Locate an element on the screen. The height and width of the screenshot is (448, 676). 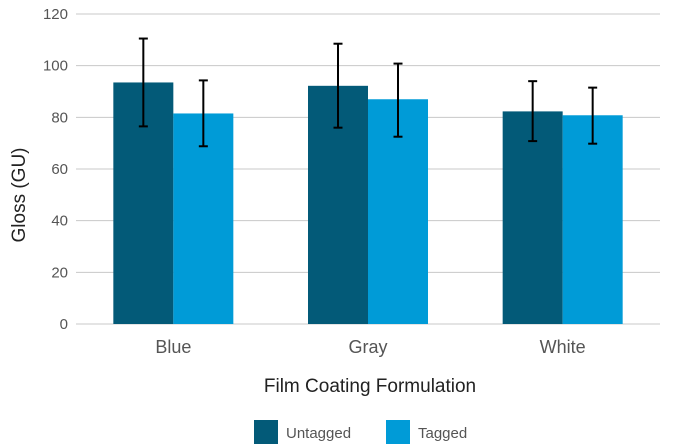
legend-label-untagged: Untagged is located at coordinates (318, 433).